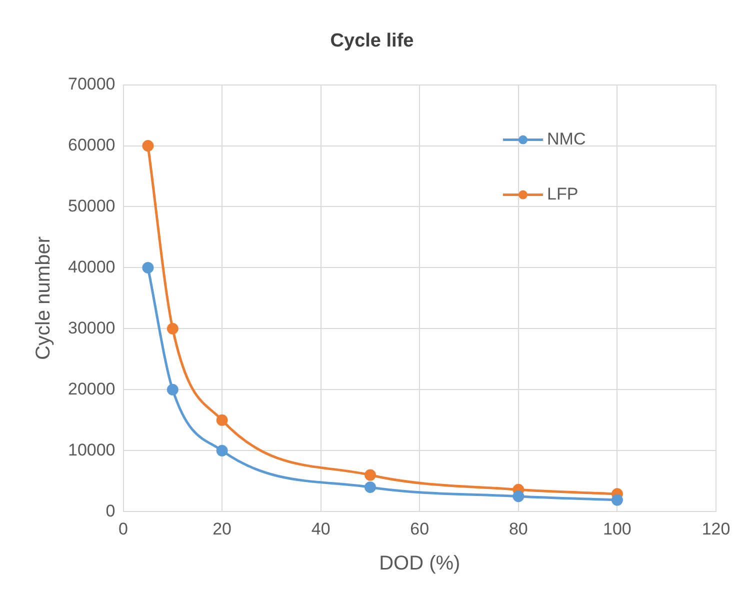 This screenshot has width=748, height=610. What do you see at coordinates (92, 328) in the screenshot?
I see `y-tick-label: 30000` at bounding box center [92, 328].